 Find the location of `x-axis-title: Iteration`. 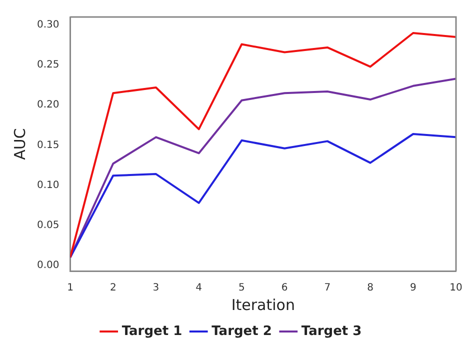

x-axis-title: Iteration is located at coordinates (263, 305).